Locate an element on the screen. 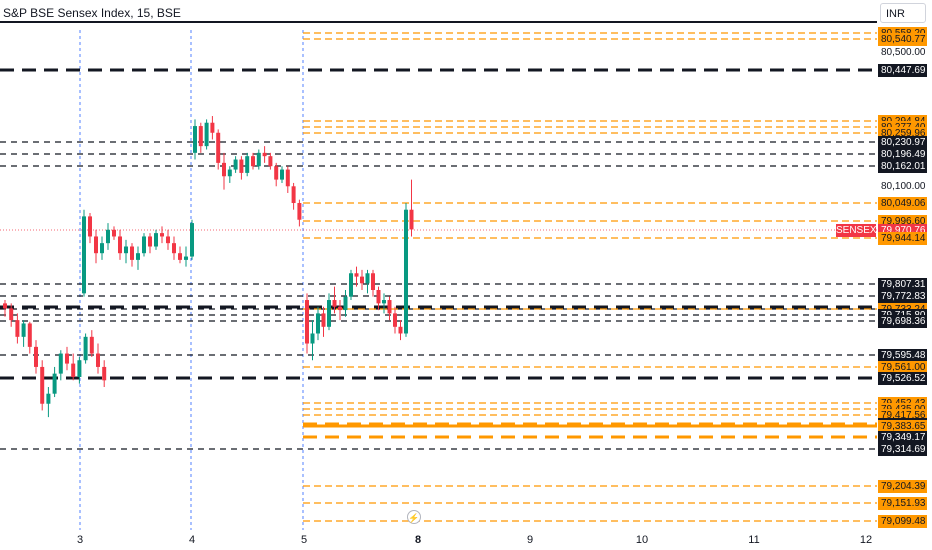 The height and width of the screenshot is (550, 932). price-level-label: 80,500.00 is located at coordinates (902, 52).